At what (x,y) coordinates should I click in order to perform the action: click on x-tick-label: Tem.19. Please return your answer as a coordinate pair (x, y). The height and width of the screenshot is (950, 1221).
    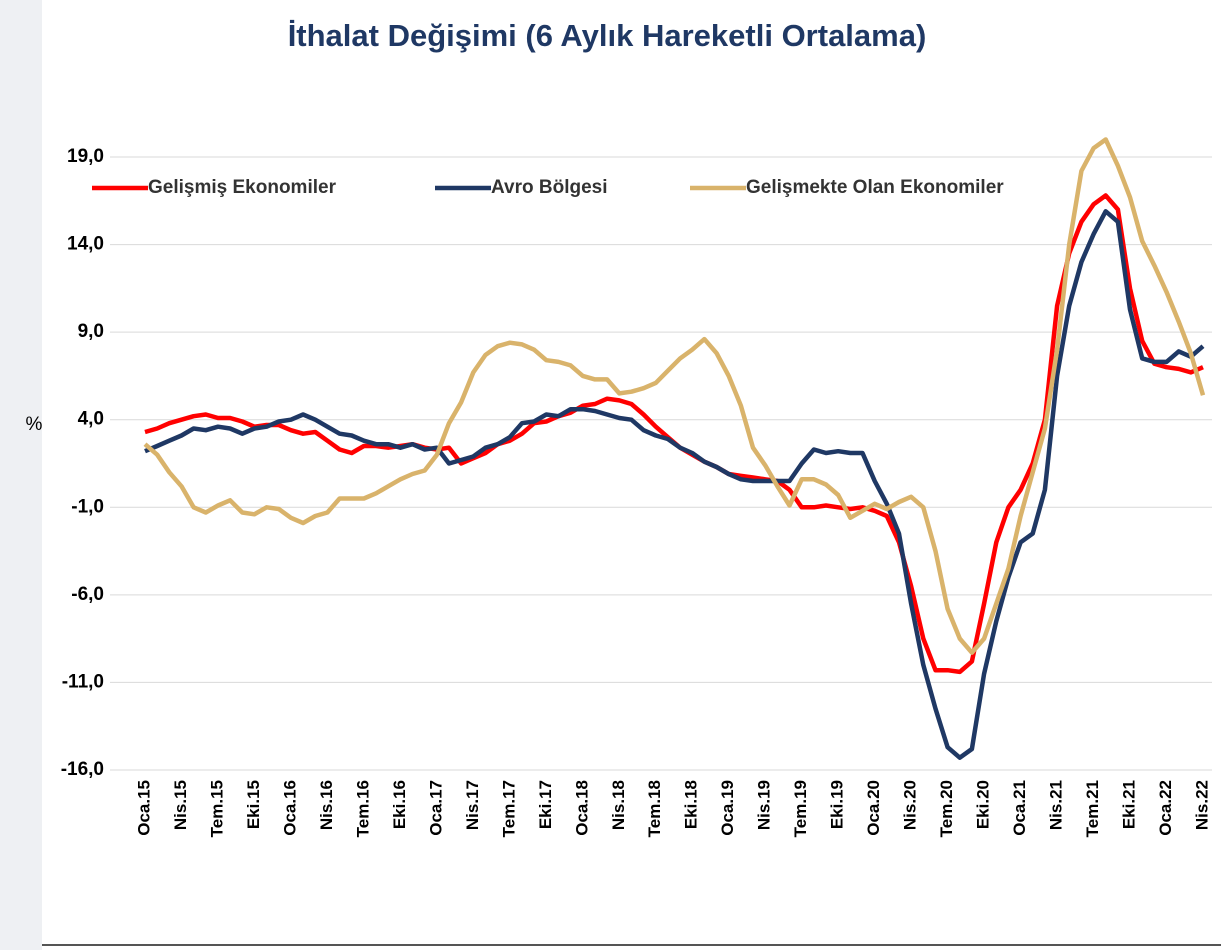
    Looking at the image, I should click on (800, 808).